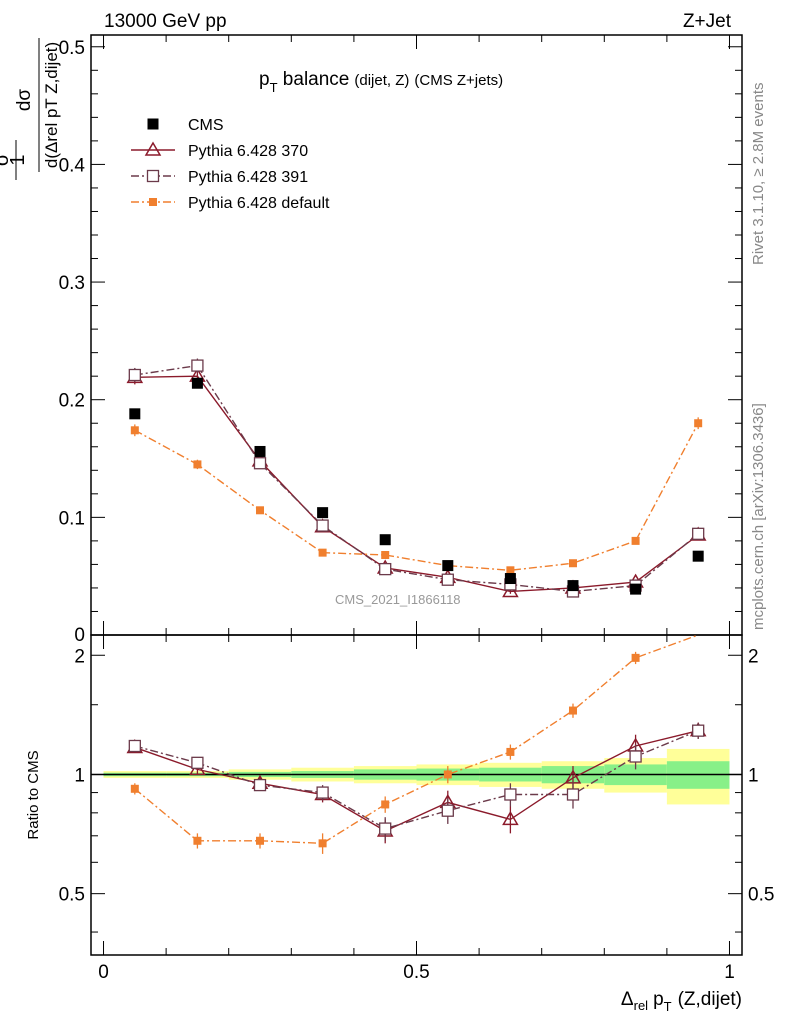 The width and height of the screenshot is (786, 1024). What do you see at coordinates (416, 972) in the screenshot?
I see `ratio-x-tick-label: 0.5` at bounding box center [416, 972].